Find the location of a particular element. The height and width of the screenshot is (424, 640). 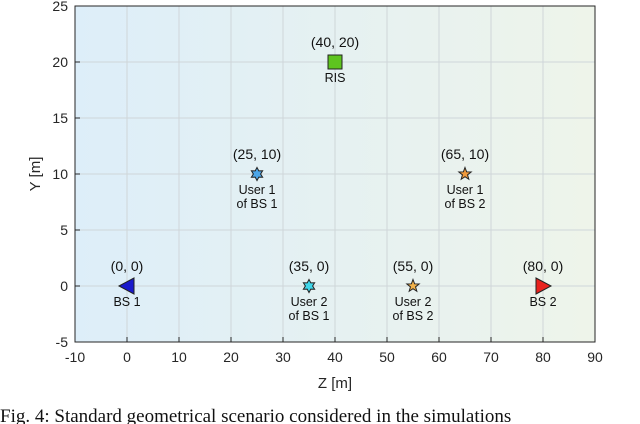

x-axis-label: Z [m] is located at coordinates (335, 383).